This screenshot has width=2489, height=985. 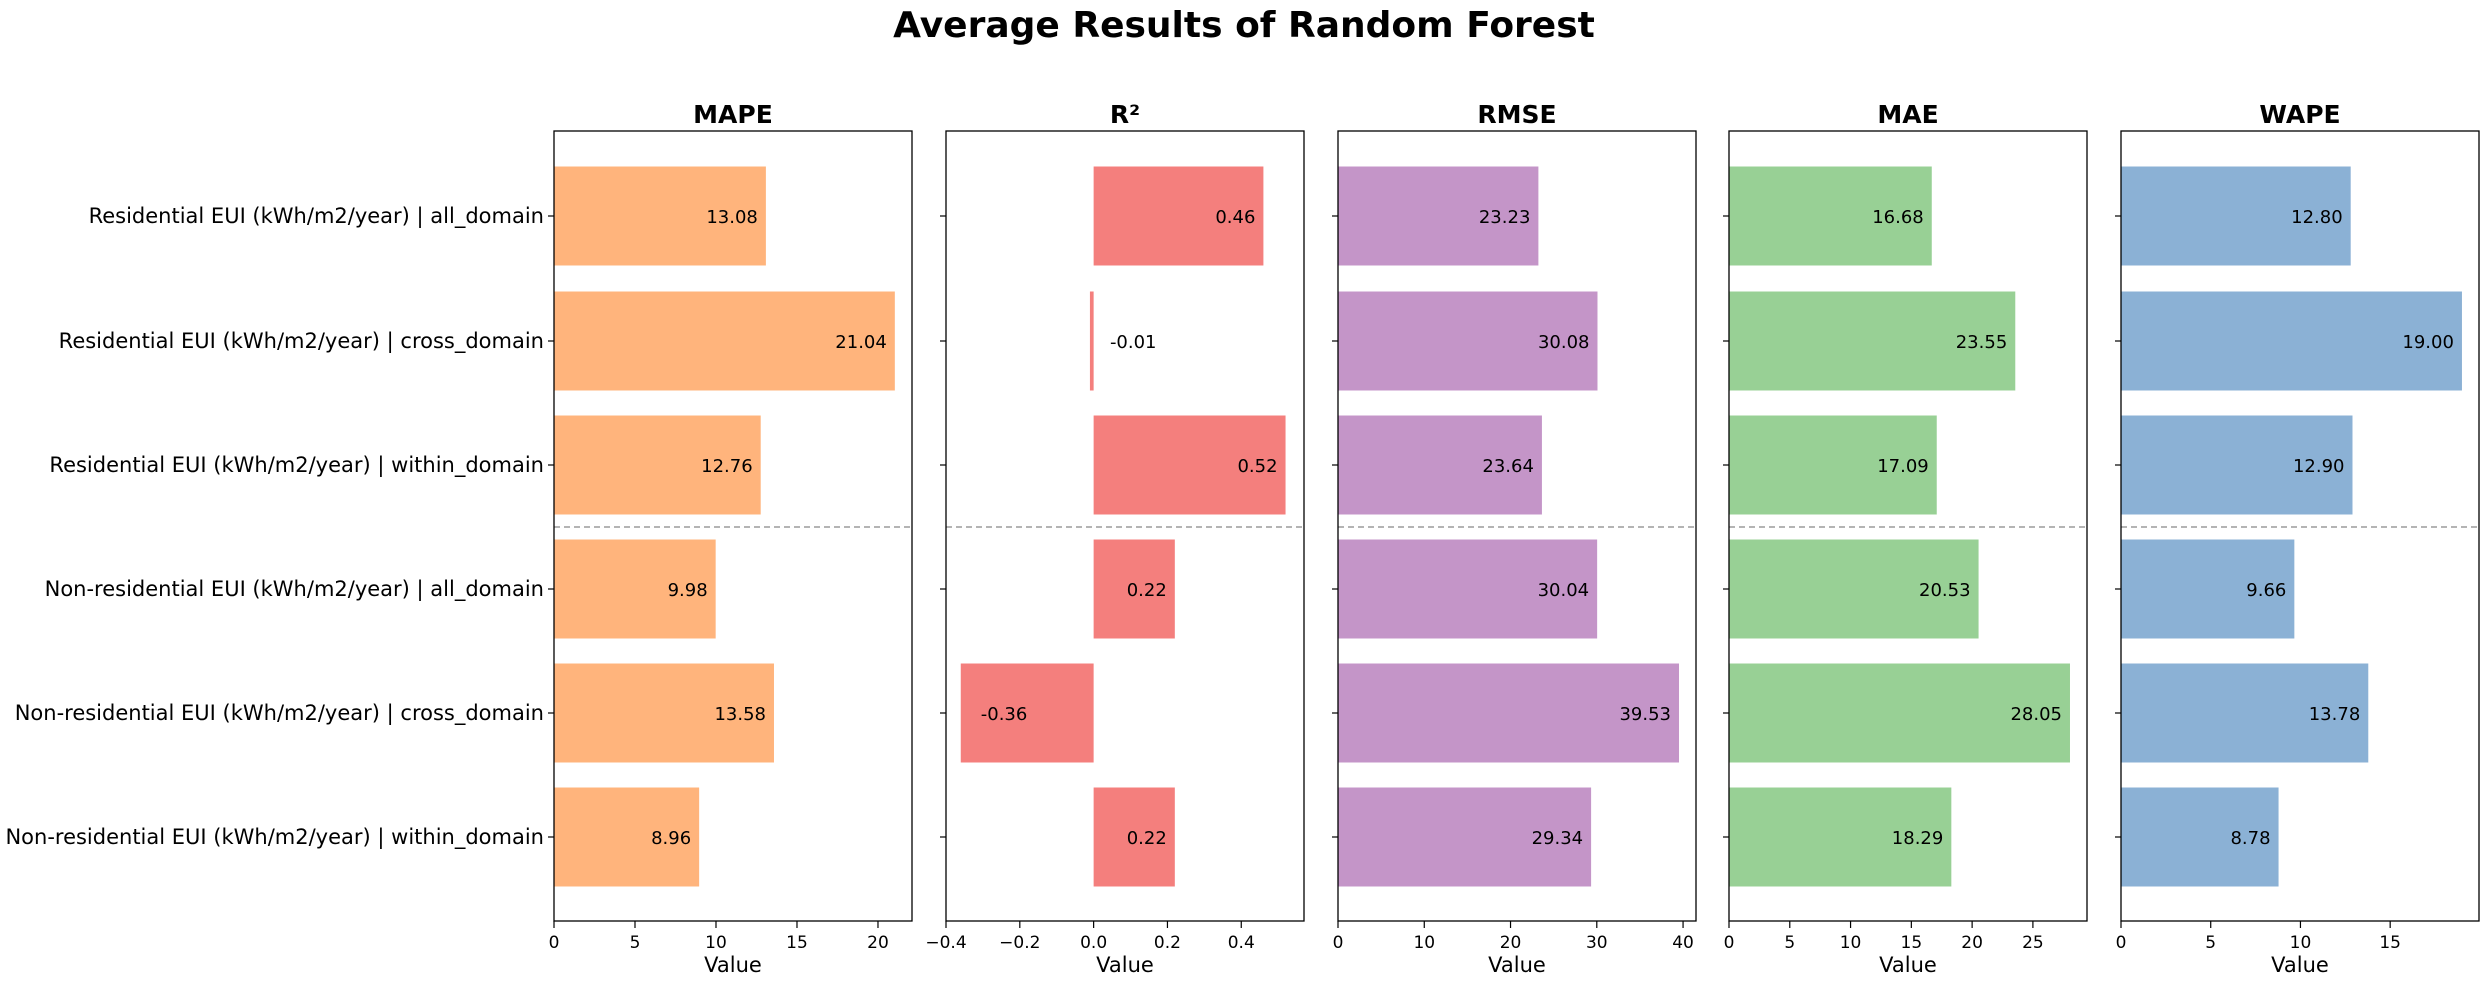 What do you see at coordinates (2335, 714) in the screenshot?
I see `data-label: 13.78` at bounding box center [2335, 714].